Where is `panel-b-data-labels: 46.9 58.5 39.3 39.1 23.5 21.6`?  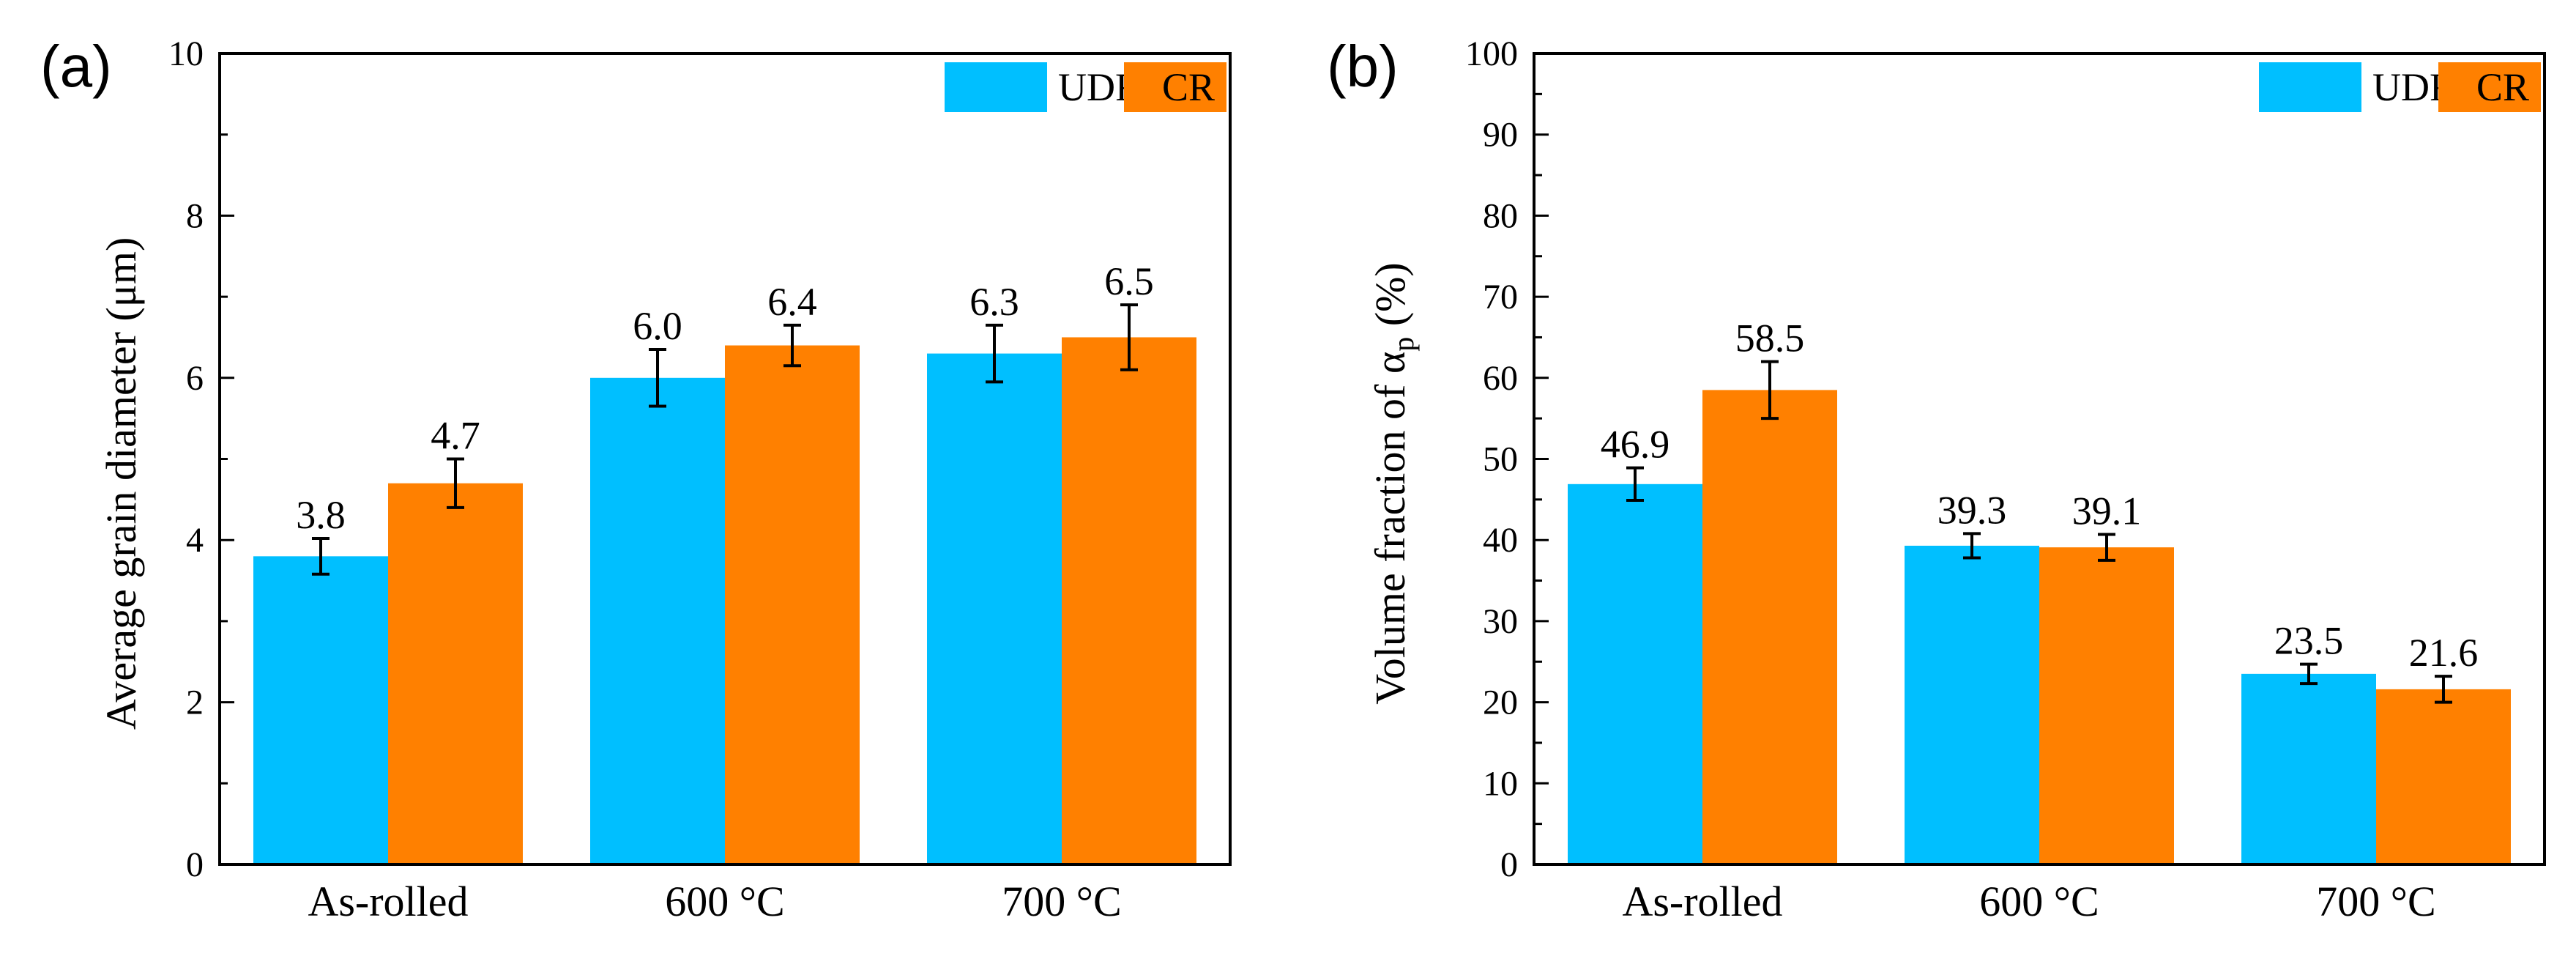 panel-b-data-labels: 46.9 58.5 39.3 39.1 23.5 21.6 is located at coordinates (2040, 496).